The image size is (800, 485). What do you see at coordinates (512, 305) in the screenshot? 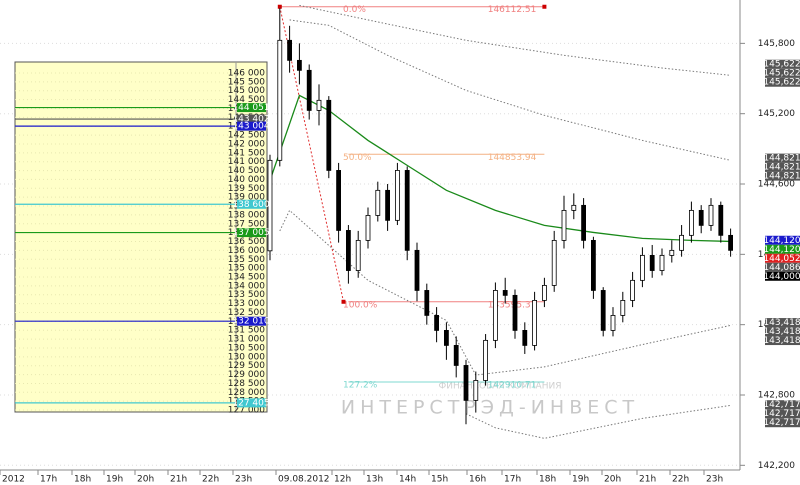
I see `fib-value: 143595.37` at bounding box center [512, 305].